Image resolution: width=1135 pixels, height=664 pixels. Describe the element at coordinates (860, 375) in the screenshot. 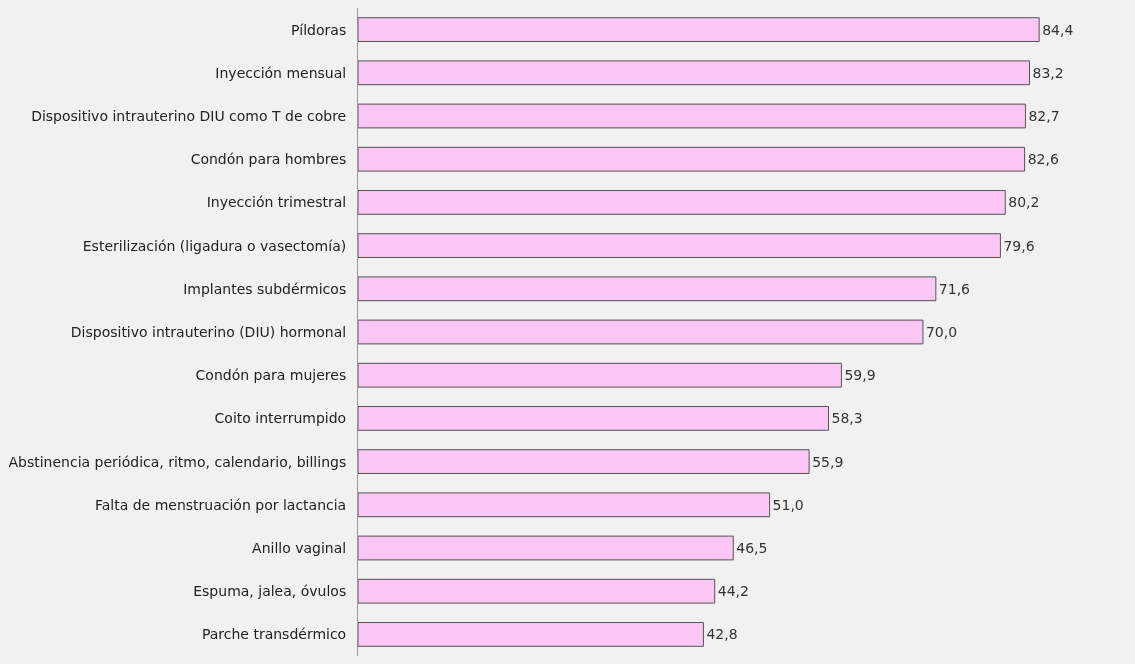

I see `data-label: 59,9` at that location.